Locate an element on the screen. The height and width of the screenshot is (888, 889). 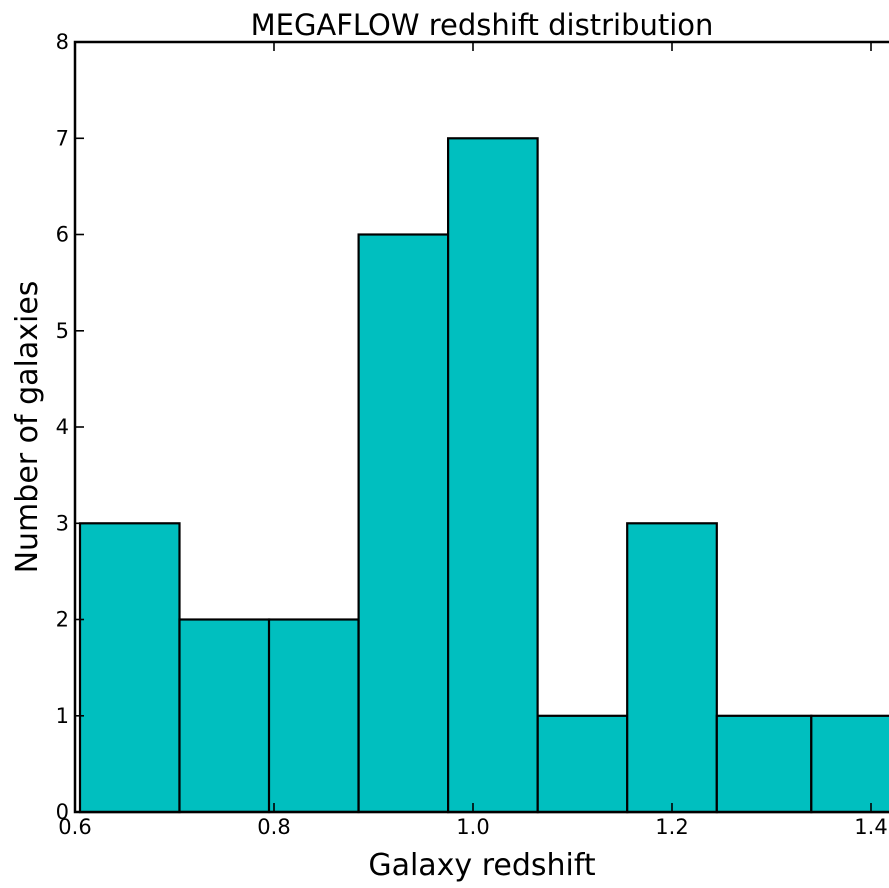
y-tick-label: 1 is located at coordinates (62, 716).